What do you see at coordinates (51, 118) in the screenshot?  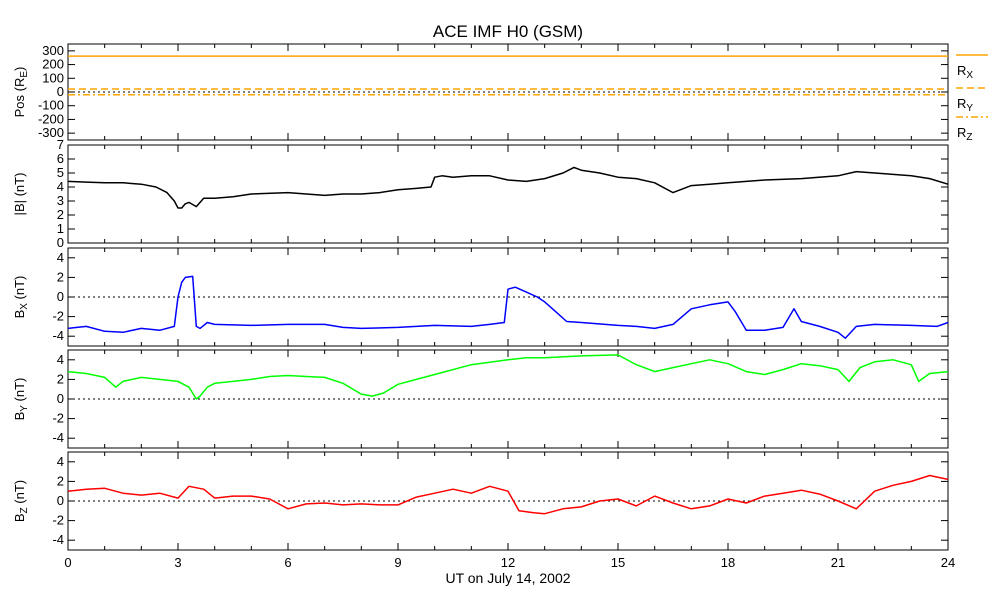 I see `y-tick-label: -200` at bounding box center [51, 118].